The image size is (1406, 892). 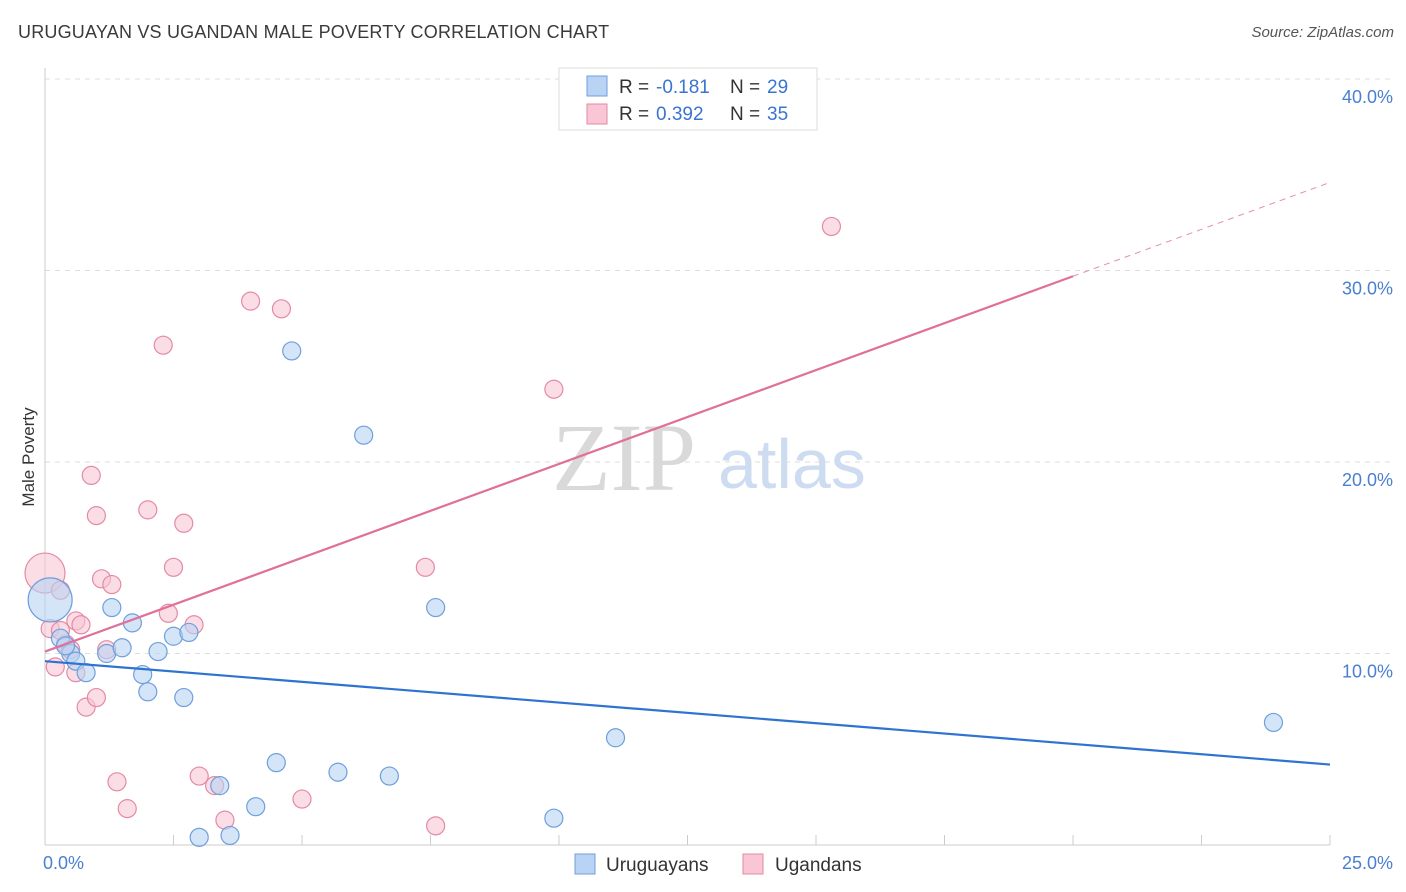 I want to click on ugandans-trend-extension, so click(x=1201, y=229).